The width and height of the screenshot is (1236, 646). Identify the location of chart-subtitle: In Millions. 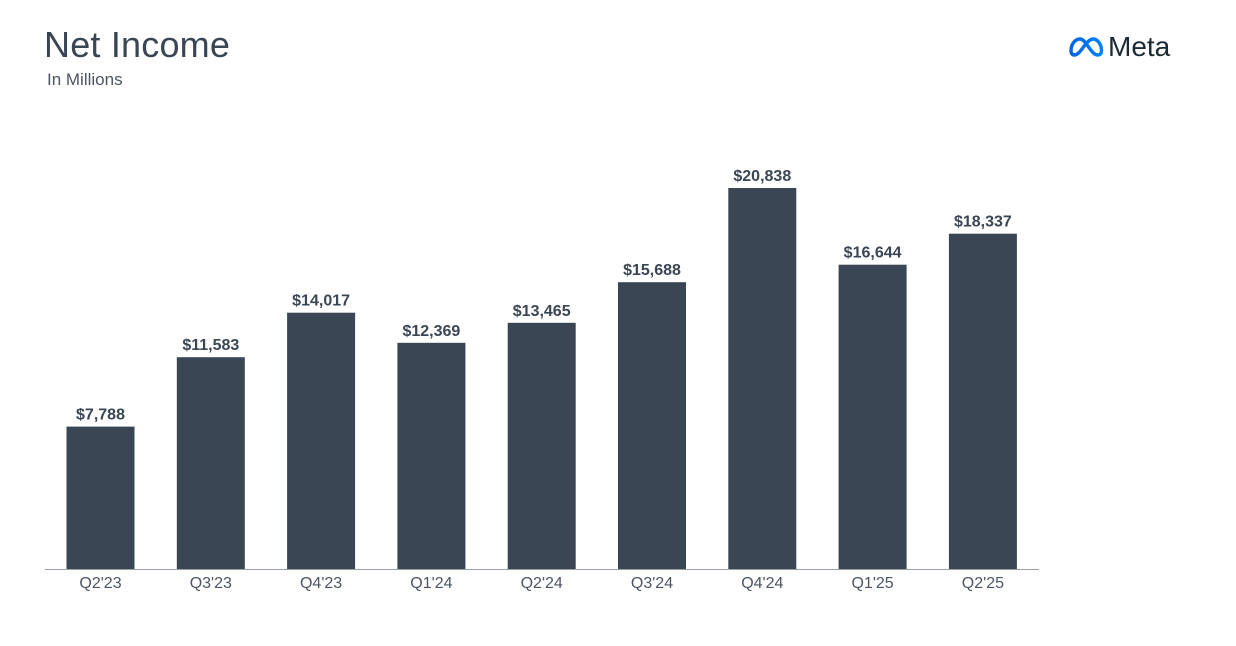
(85, 79).